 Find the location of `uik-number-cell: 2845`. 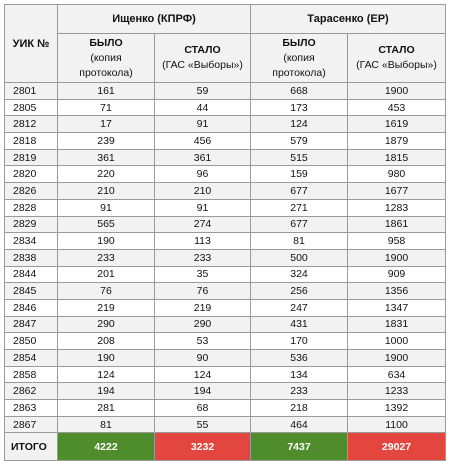

uik-number-cell: 2845 is located at coordinates (31, 291).